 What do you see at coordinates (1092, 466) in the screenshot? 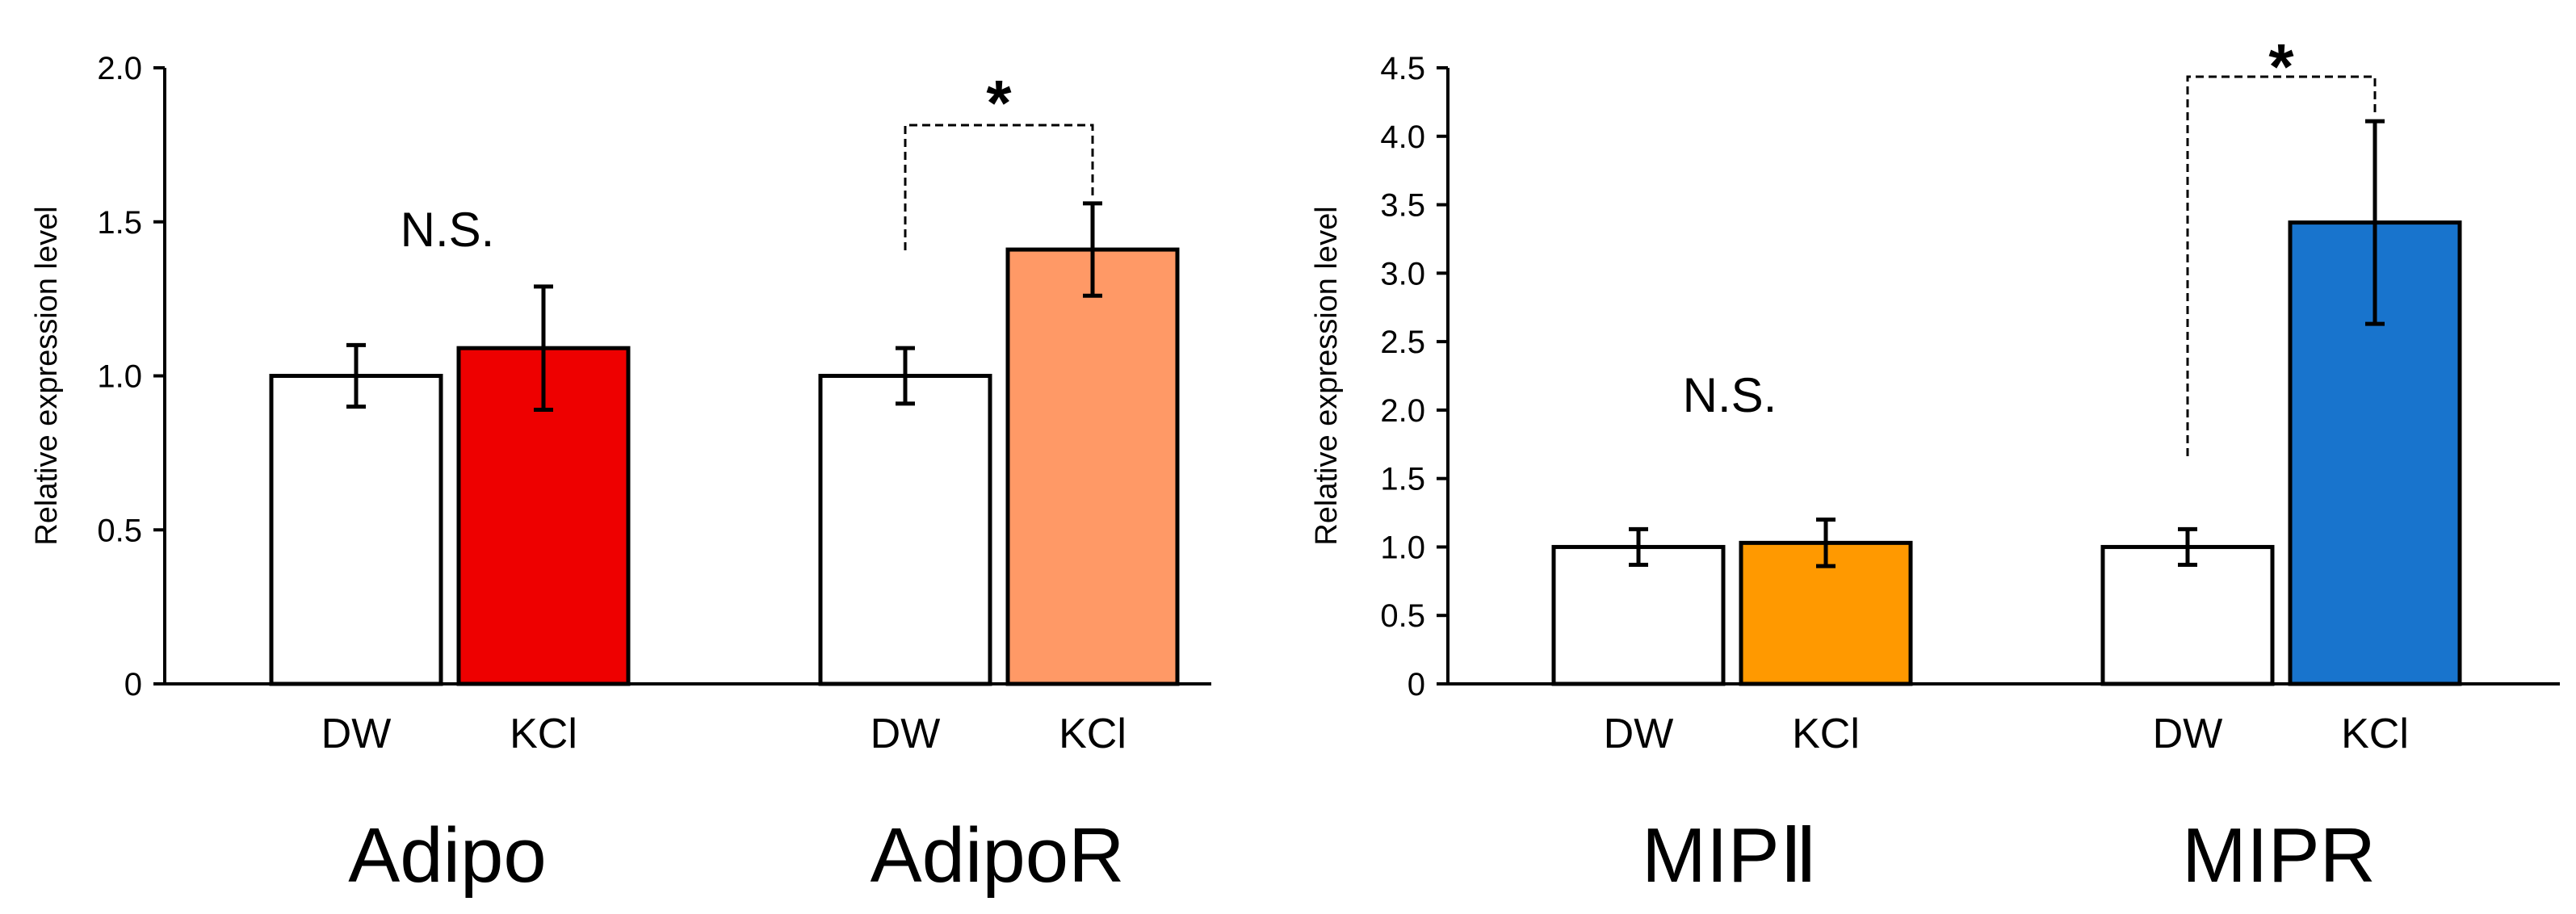
I see `bar-kcl` at bounding box center [1092, 466].